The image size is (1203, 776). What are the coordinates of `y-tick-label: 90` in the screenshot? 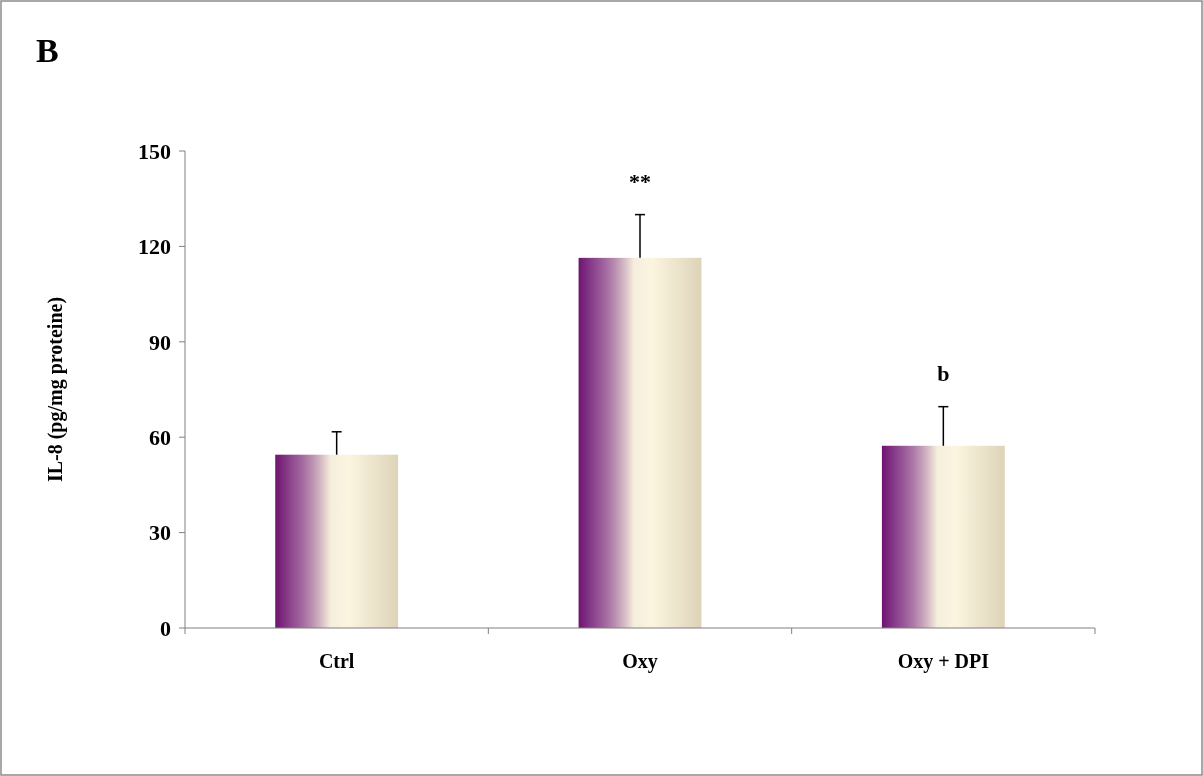 It's located at (160, 342).